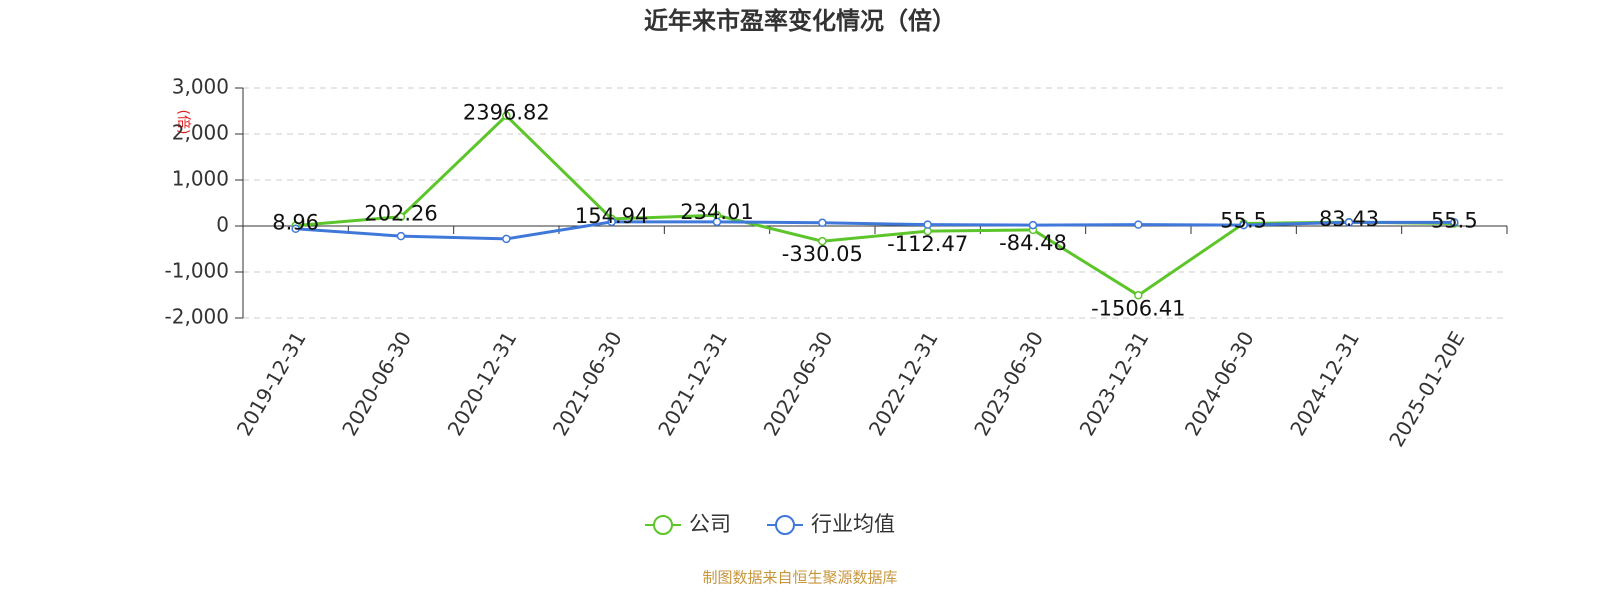 This screenshot has width=1600, height=600. Describe the element at coordinates (853, 524) in the screenshot. I see `legend-label: 行业均值` at that location.